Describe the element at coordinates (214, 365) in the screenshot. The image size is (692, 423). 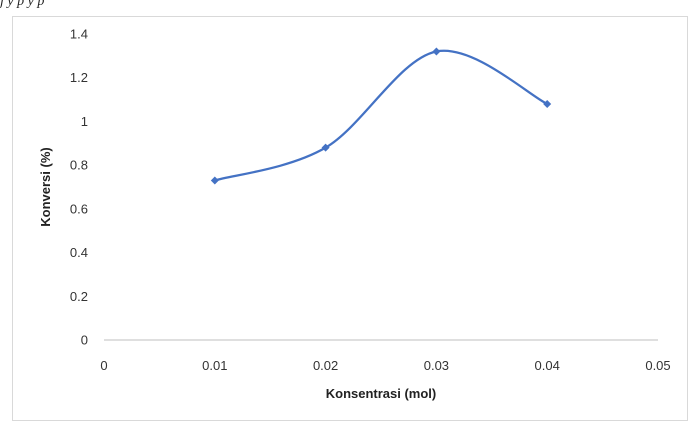
I see `x-tick-label: 0.01` at that location.